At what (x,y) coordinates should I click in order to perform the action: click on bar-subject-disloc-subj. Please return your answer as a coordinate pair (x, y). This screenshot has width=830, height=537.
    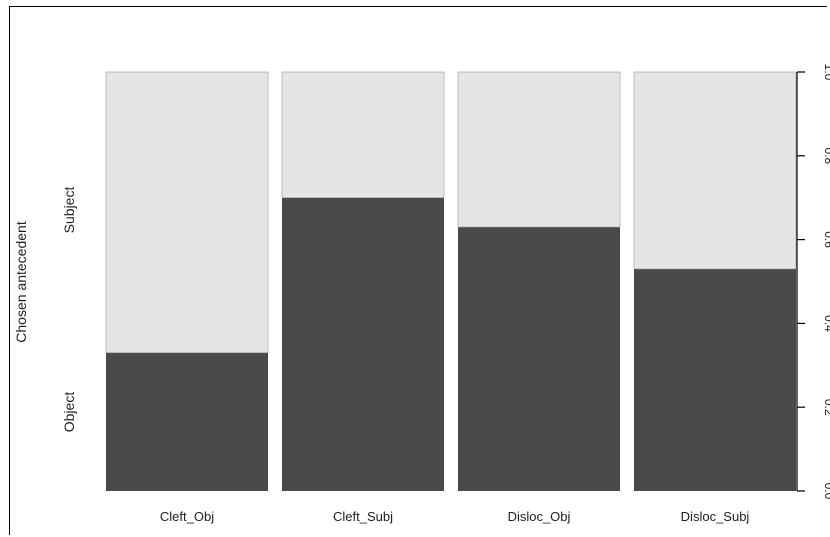
    Looking at the image, I should click on (715, 170).